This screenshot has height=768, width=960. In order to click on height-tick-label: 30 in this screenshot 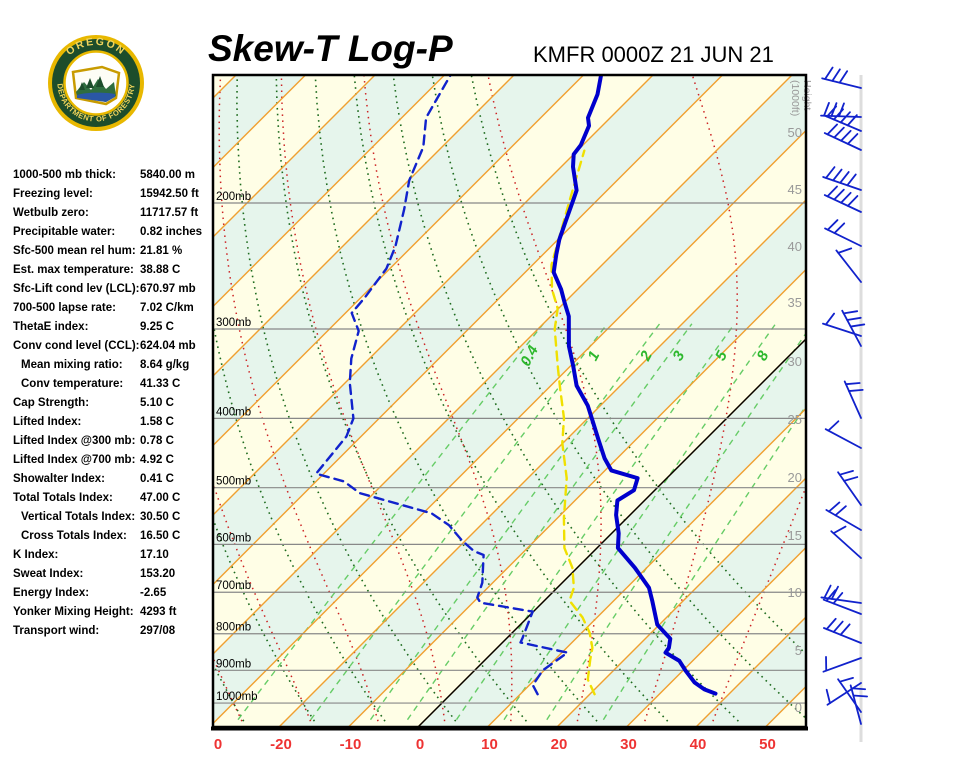, I will do `click(795, 361)`.